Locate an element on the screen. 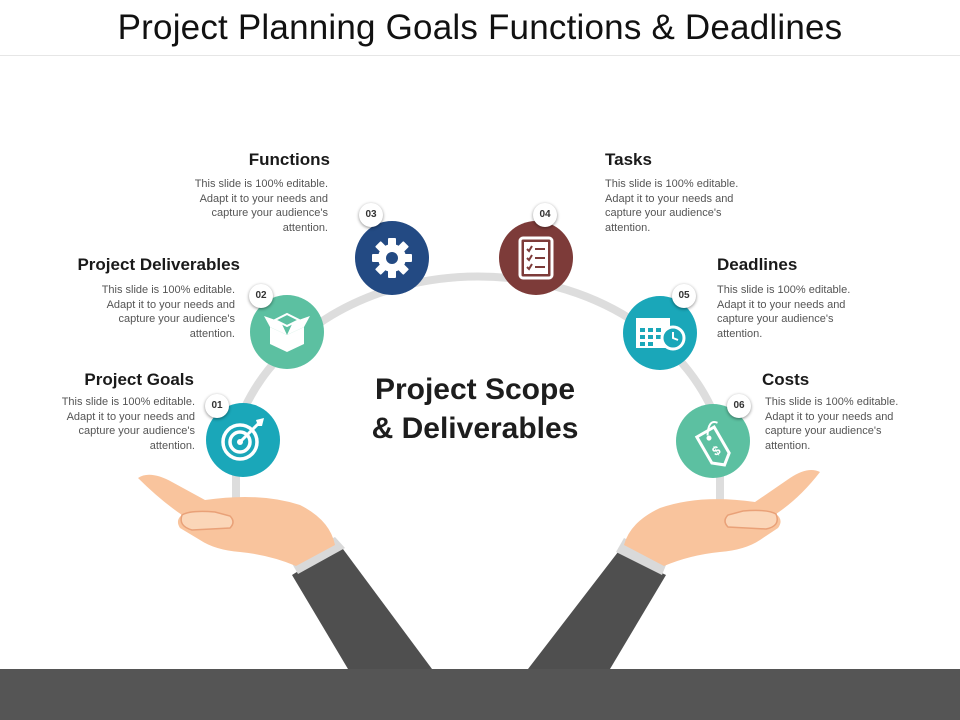 The height and width of the screenshot is (720, 960). badge-05: 05 is located at coordinates (684, 296).